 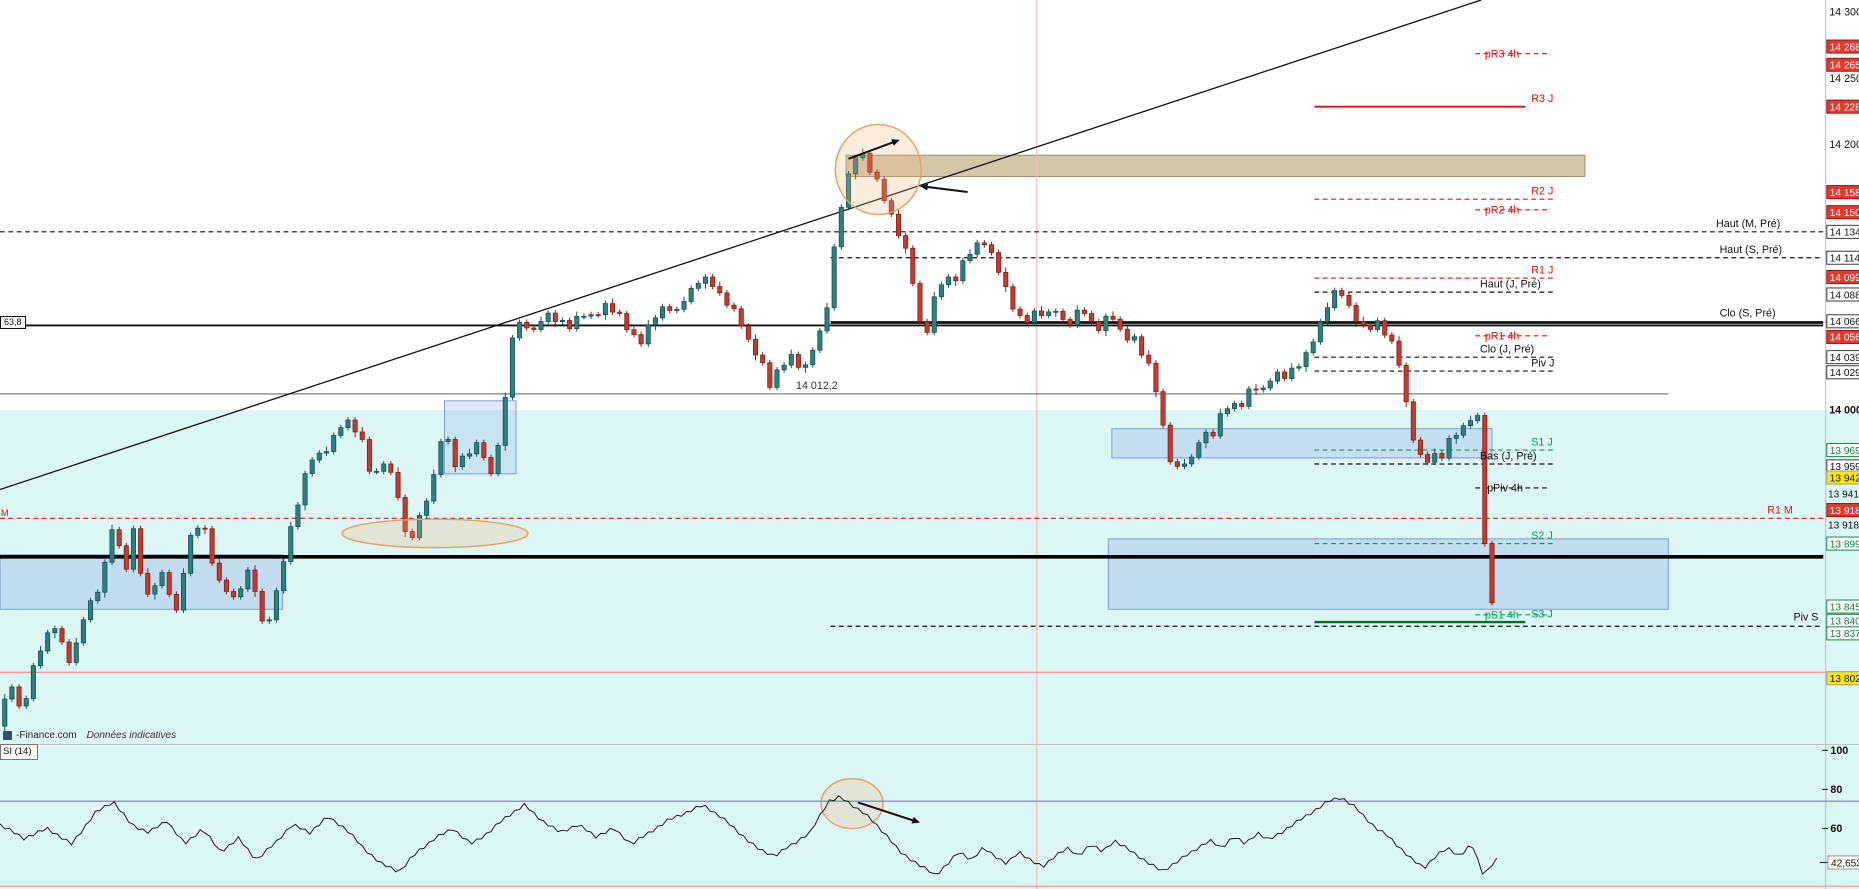 What do you see at coordinates (1842, 106) in the screenshot?
I see `axis-price-tag-R3-J` at bounding box center [1842, 106].